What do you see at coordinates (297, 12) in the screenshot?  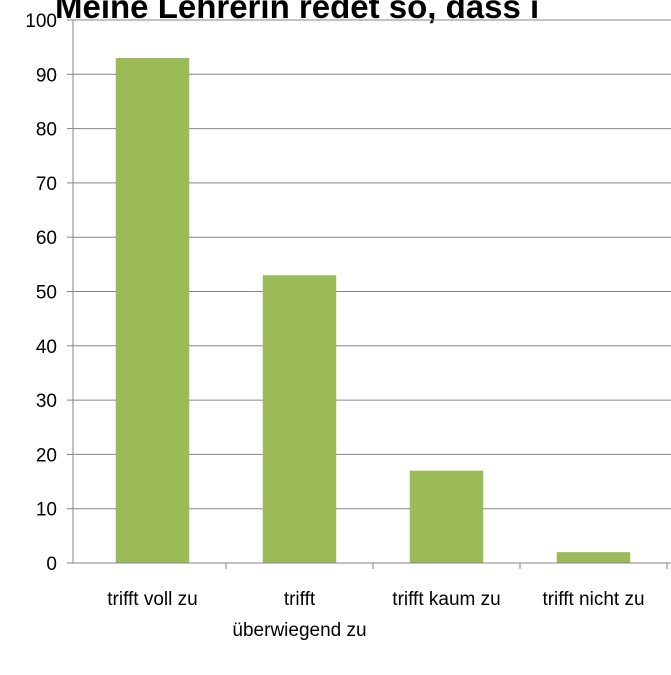 I see `chart-title: Meine Lehrerin redet so, dass i` at bounding box center [297, 12].